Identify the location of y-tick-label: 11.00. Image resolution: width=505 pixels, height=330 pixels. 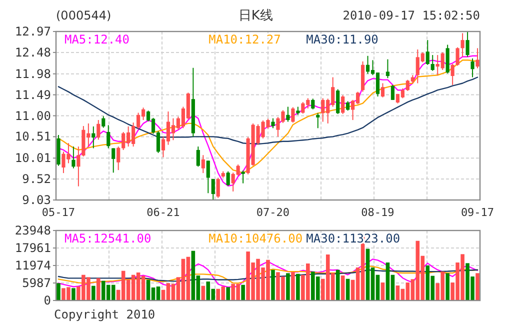
(32, 115).